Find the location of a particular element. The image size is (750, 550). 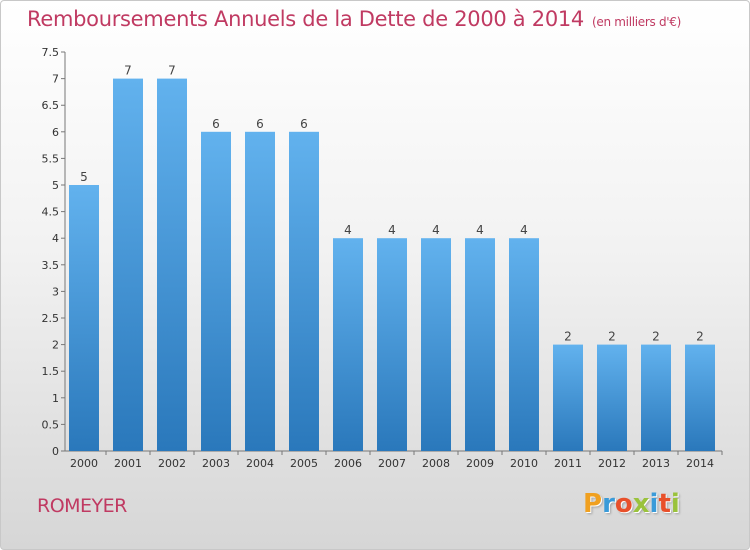

x-tick-label: 2010 is located at coordinates (524, 463).